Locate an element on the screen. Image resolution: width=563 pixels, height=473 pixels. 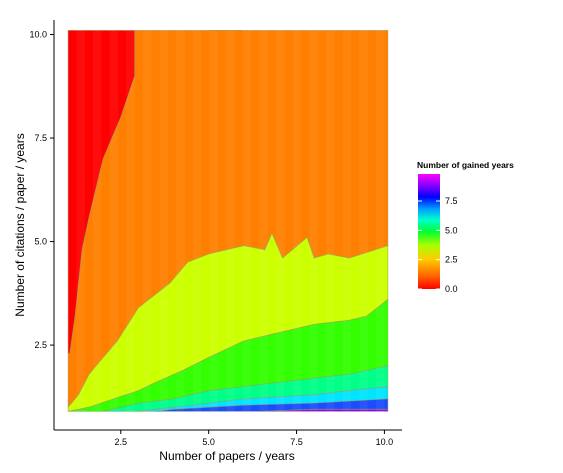
legend-ticks: 0.0 2.5 5.0 7.5 is located at coordinates (438, 245).